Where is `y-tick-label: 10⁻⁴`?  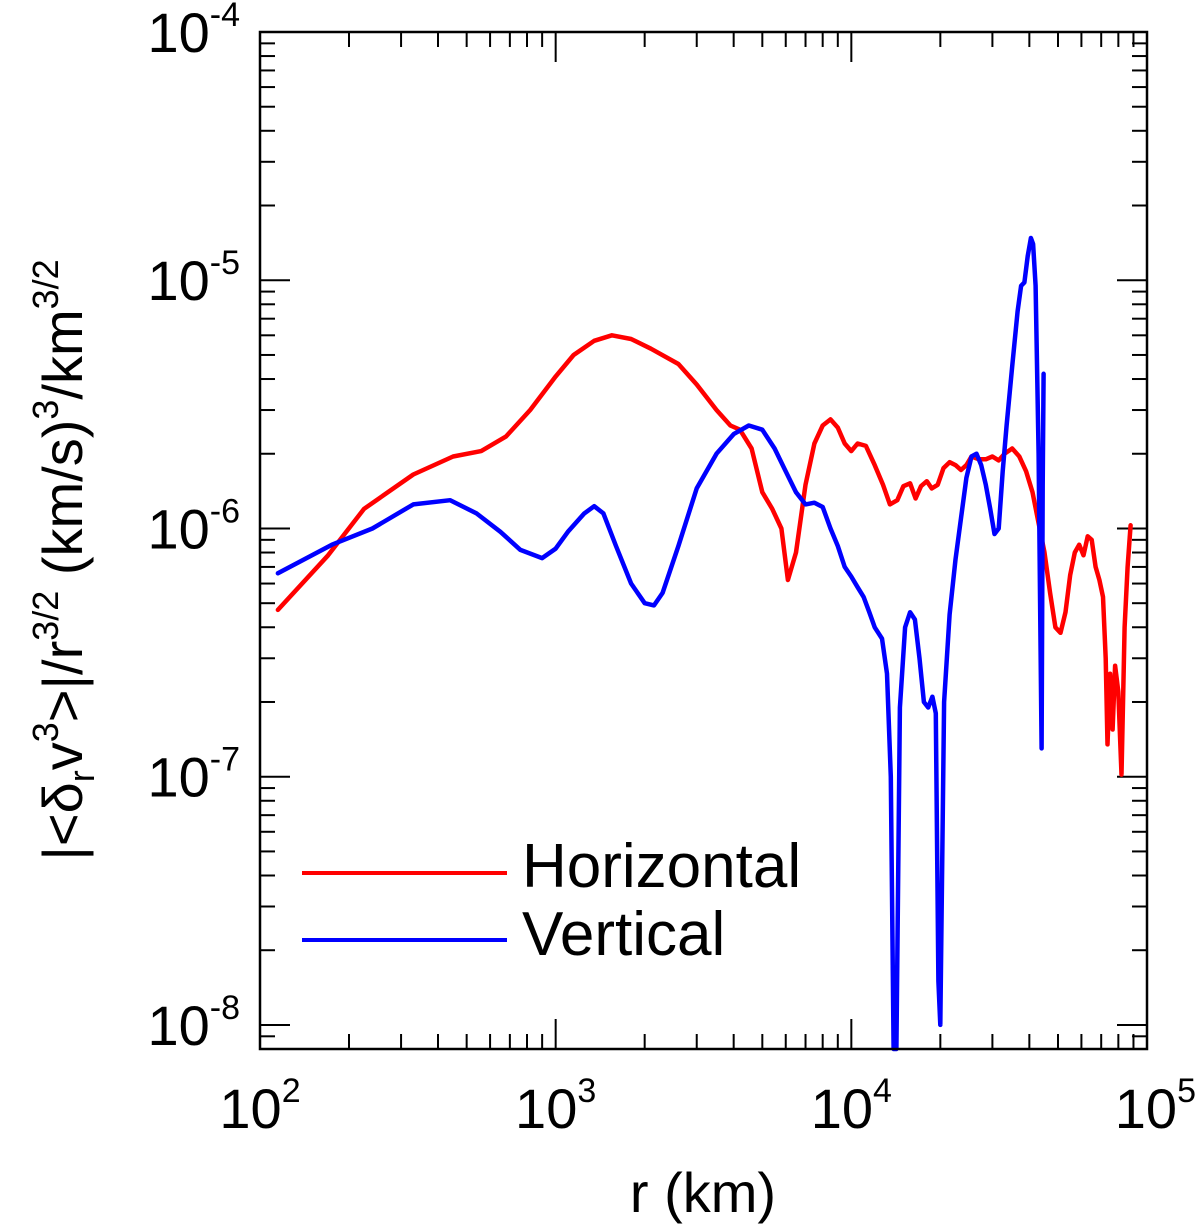 y-tick-label: 10⁻⁴ is located at coordinates (193, 32).